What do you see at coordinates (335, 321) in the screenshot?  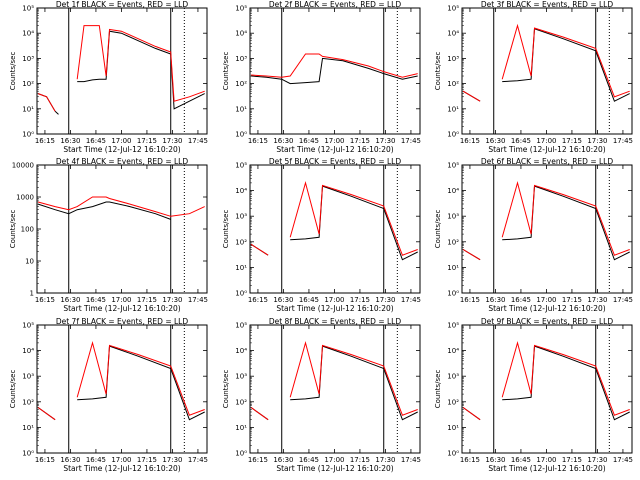 I see `chart-title: Det 8f BLACK = Events, RED = LLD` at bounding box center [335, 321].